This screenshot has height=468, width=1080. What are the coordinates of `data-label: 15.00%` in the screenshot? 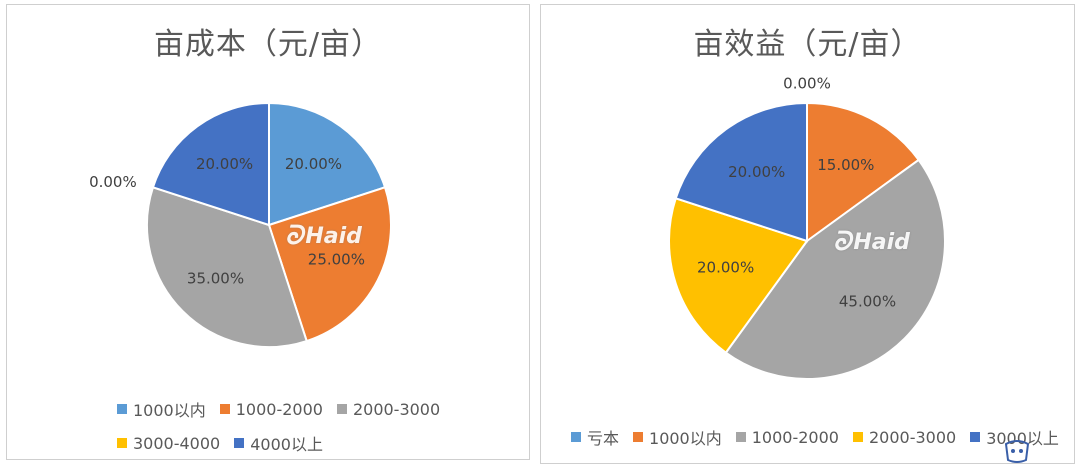 It's located at (845, 165).